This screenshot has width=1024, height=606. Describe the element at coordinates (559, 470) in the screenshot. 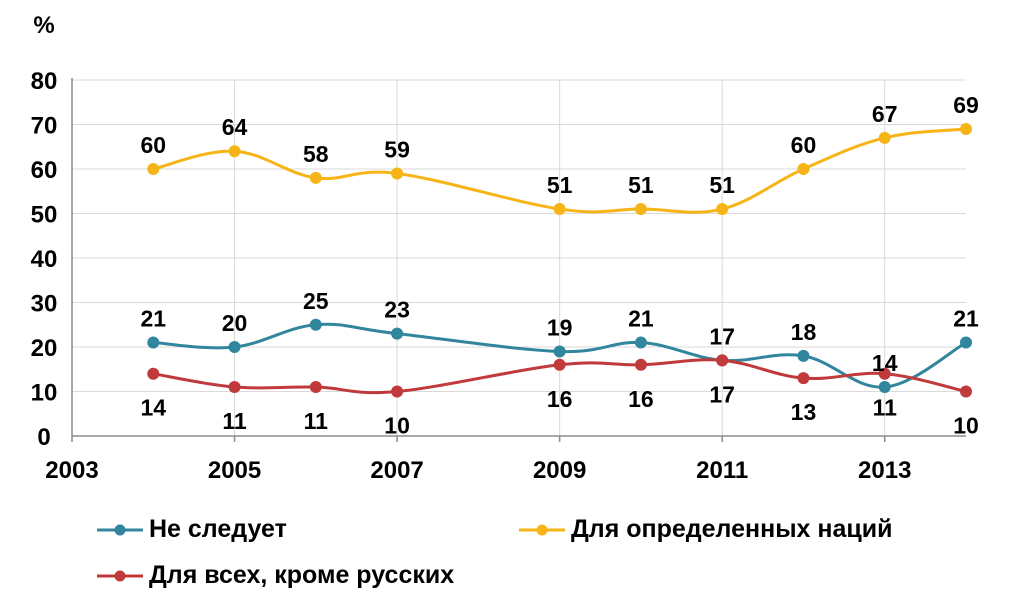

I see `x-tick-label: 2009` at that location.